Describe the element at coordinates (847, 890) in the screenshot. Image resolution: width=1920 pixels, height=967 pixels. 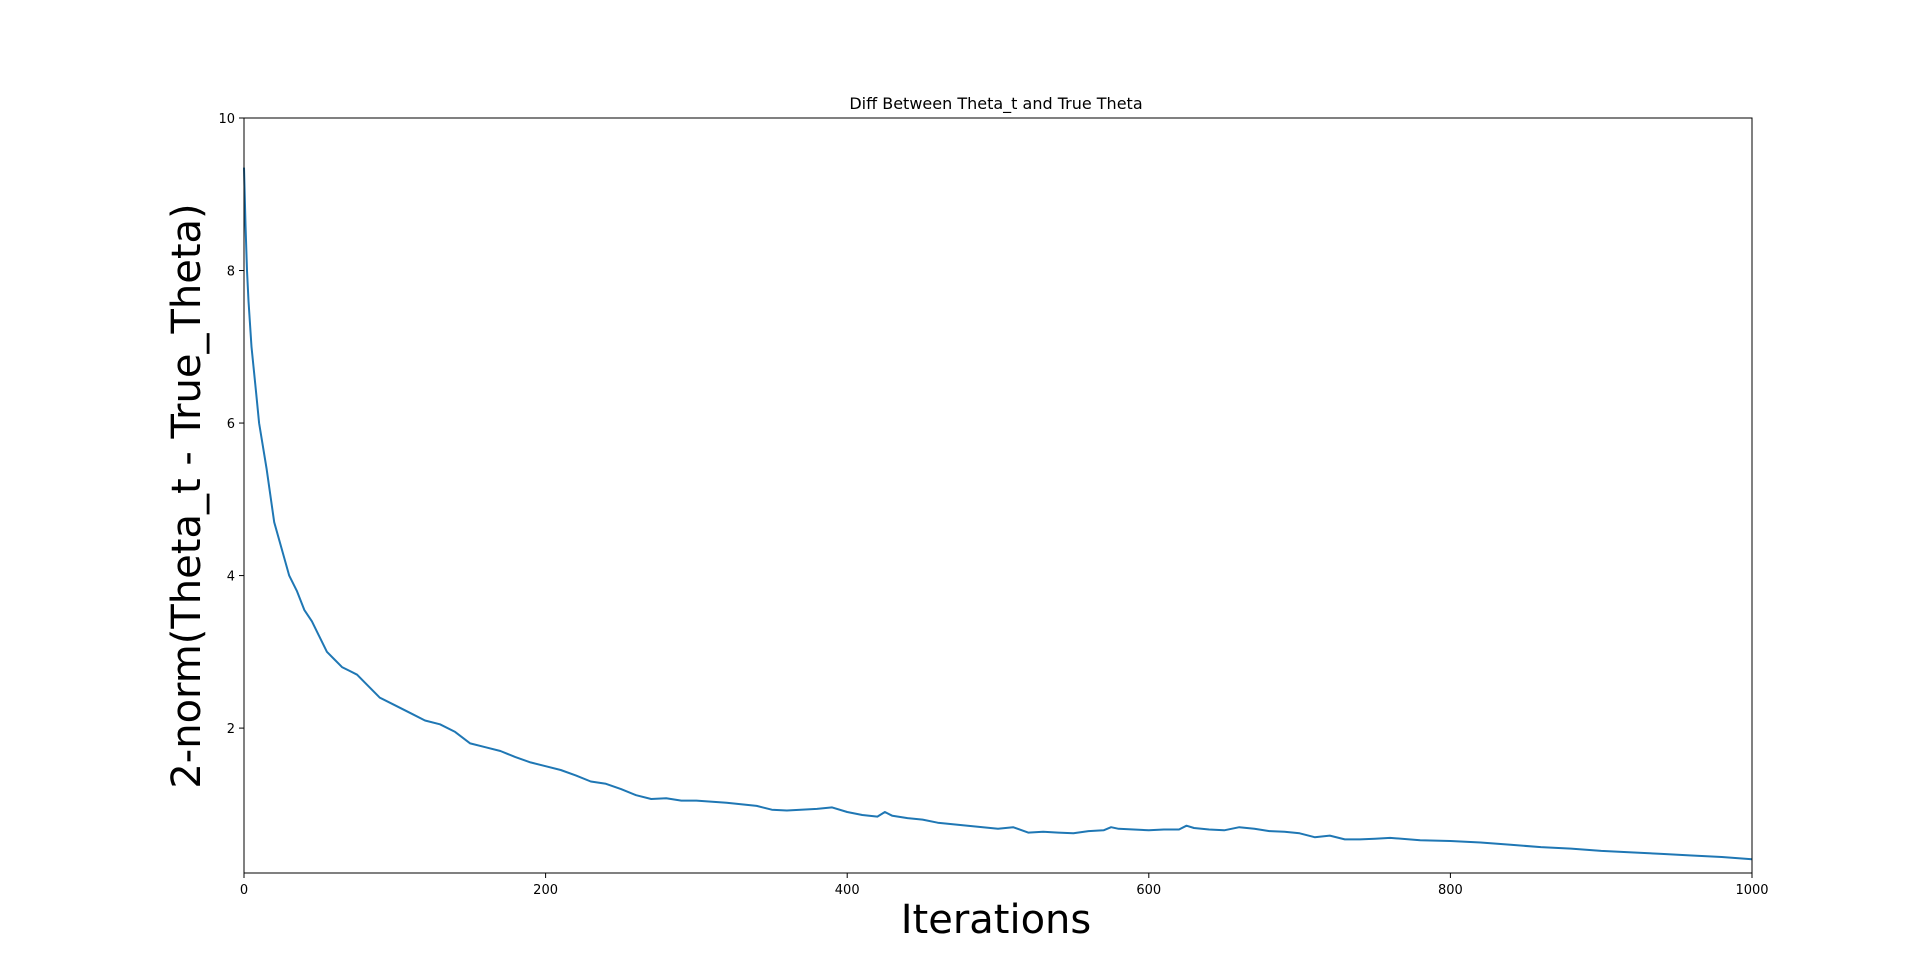
I see `x-tick-label: 400` at that location.